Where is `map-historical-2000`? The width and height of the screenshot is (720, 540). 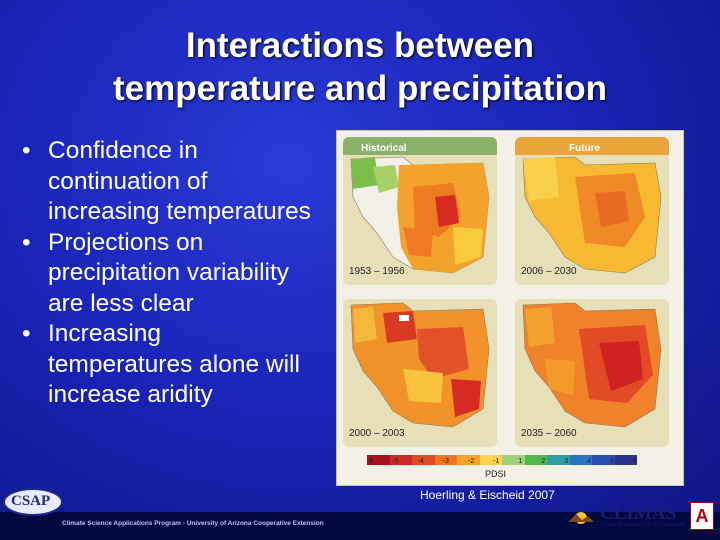
map-historical-2000 is located at coordinates (420, 365).